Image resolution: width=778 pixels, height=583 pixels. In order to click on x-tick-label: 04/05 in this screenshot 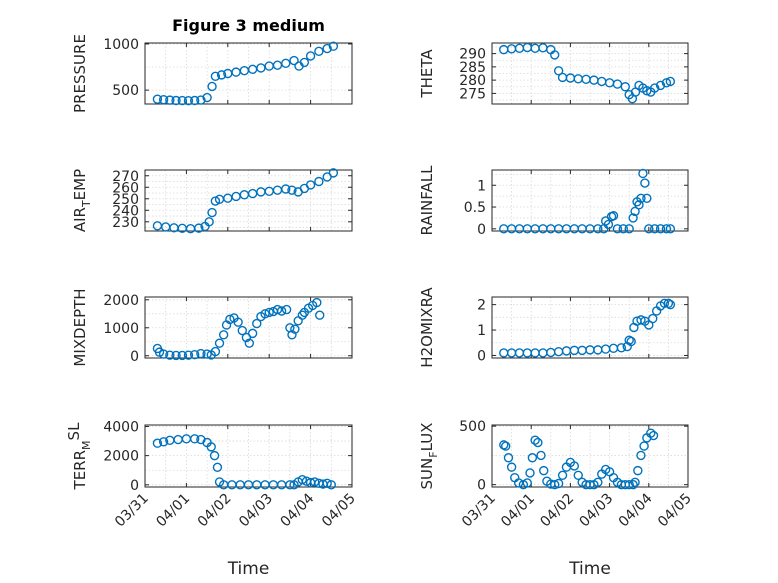, I will do `click(339, 511)`.